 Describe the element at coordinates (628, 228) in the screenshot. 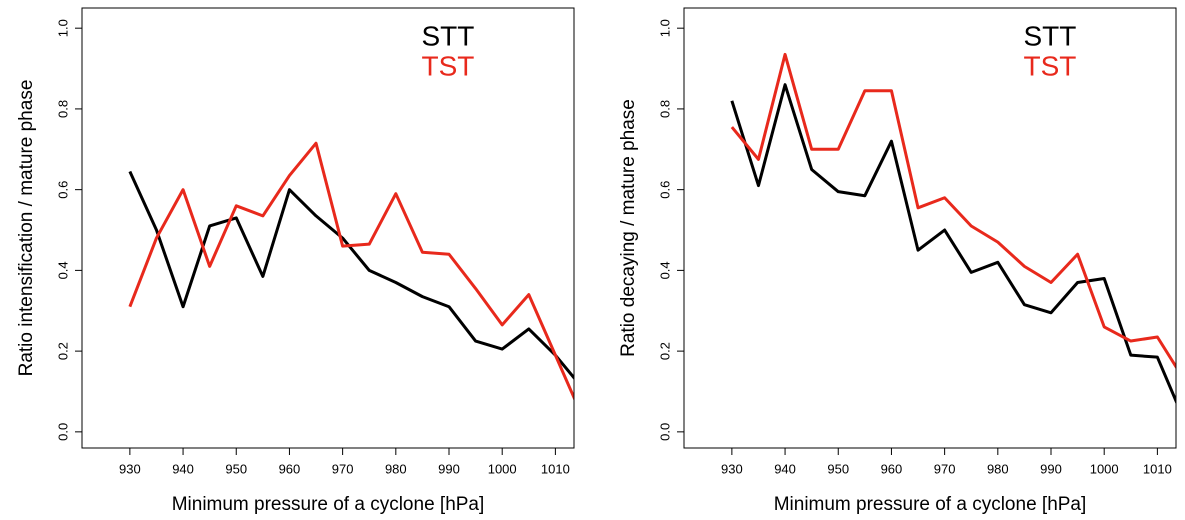

I see `y-axis-title: Ratio decaying / mature phase` at that location.